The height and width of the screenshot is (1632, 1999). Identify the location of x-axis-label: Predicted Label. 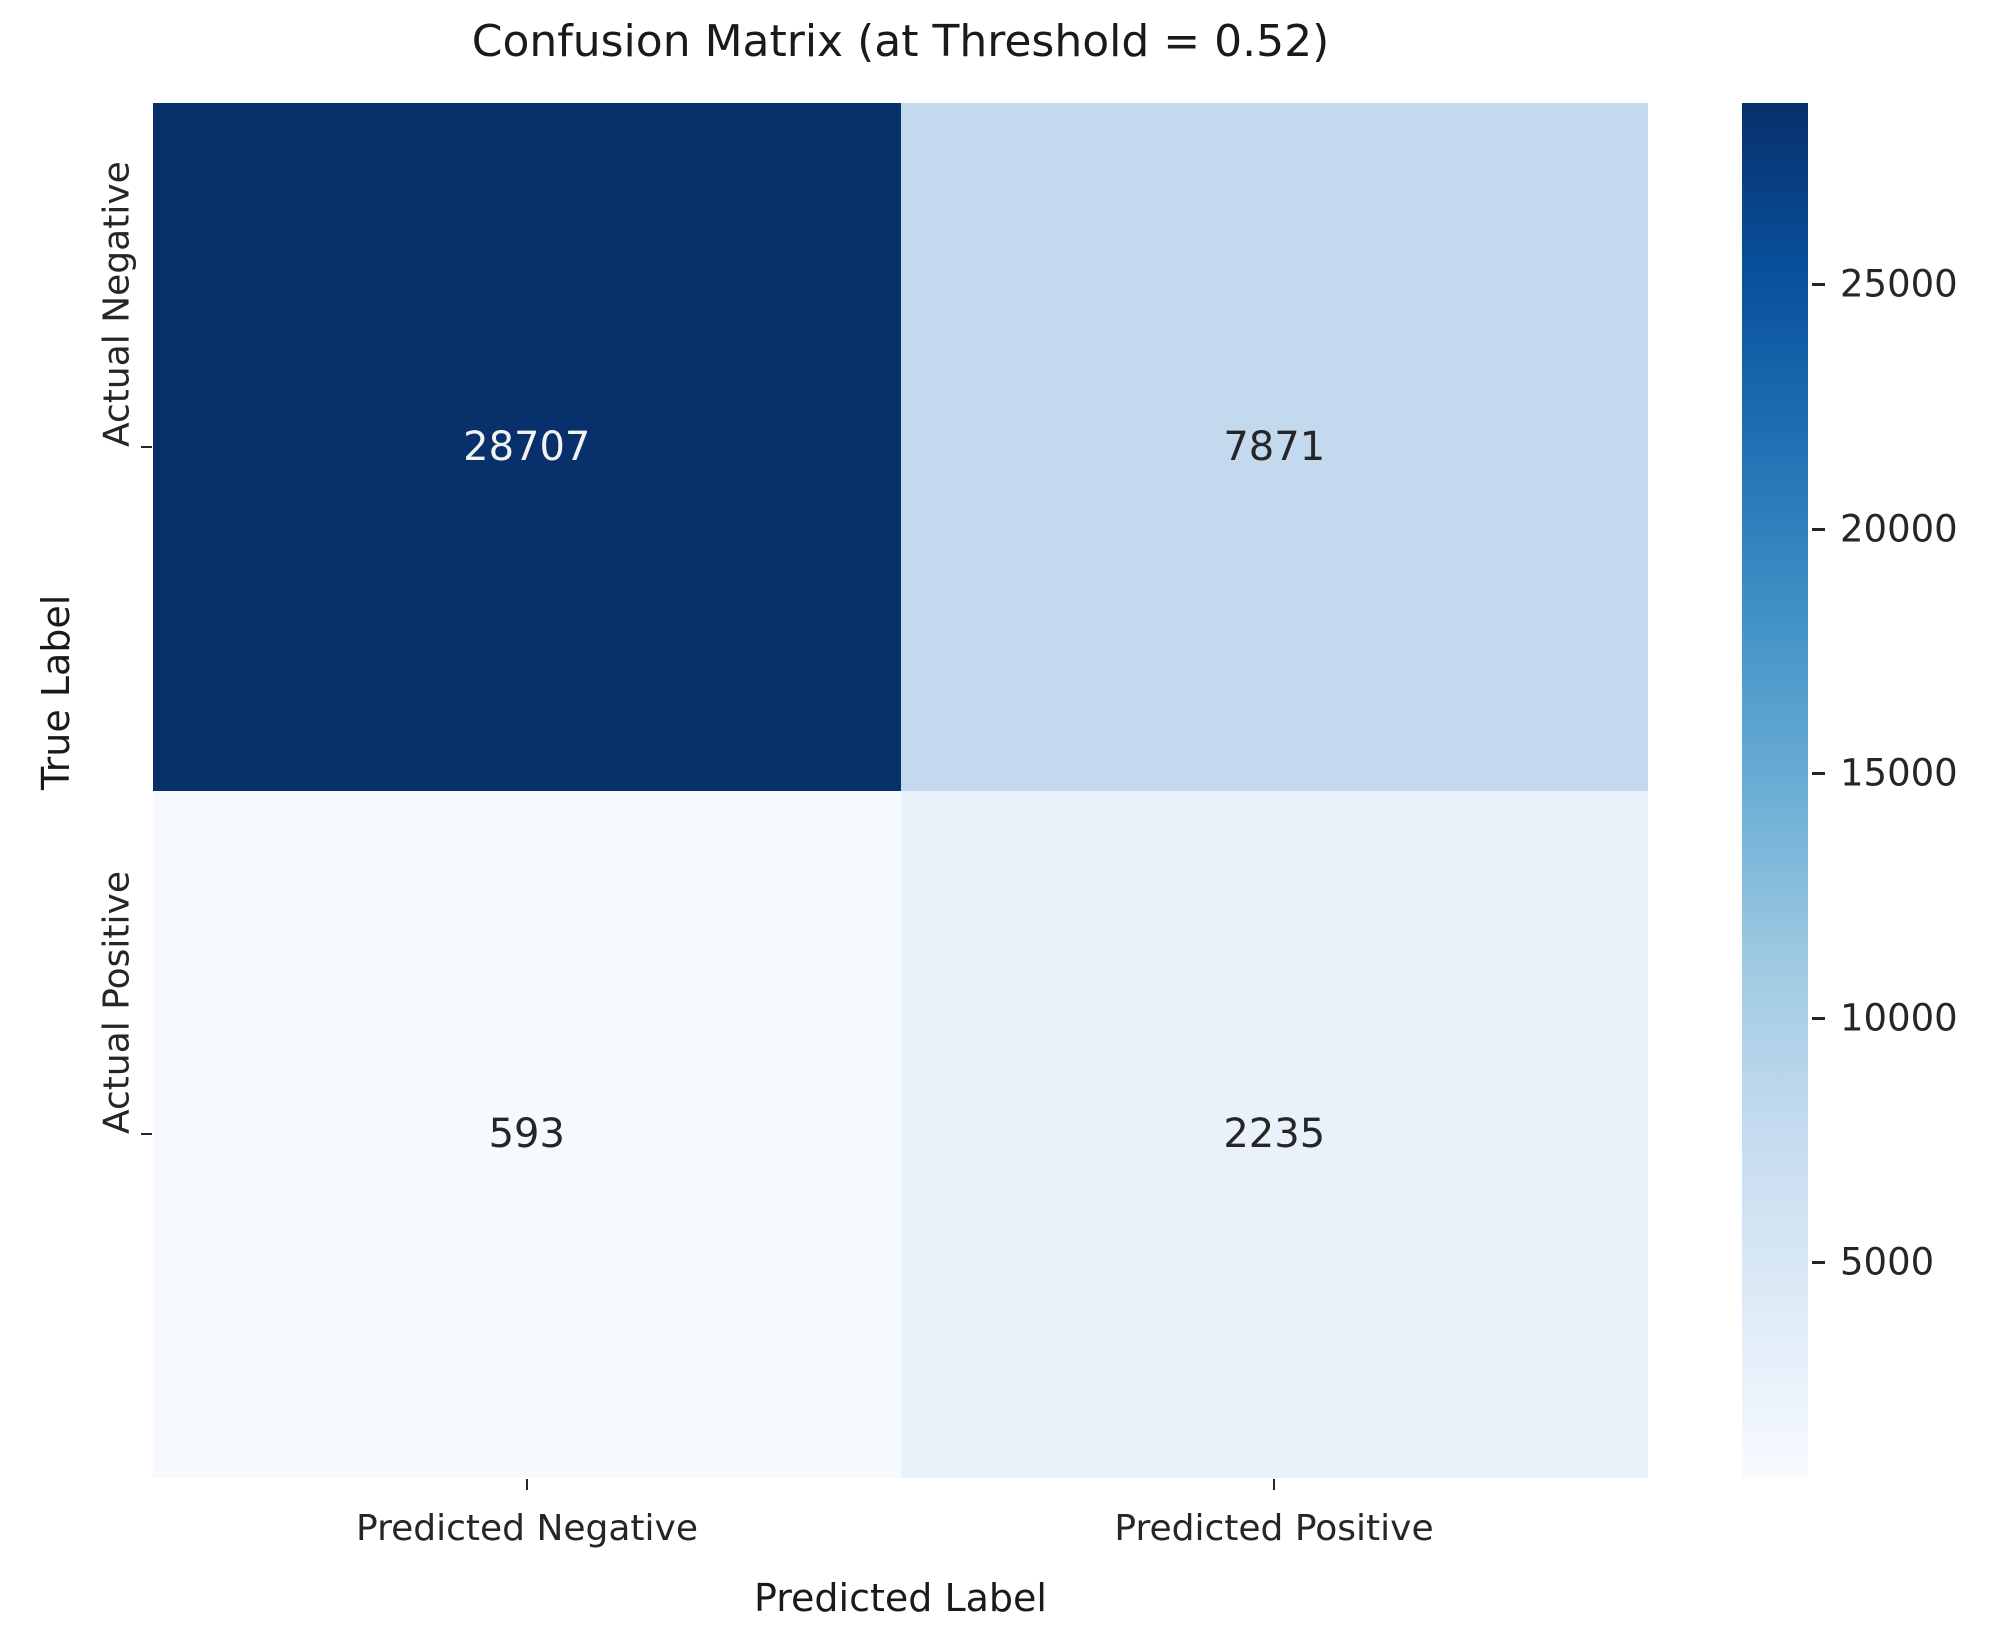
(900, 1598).